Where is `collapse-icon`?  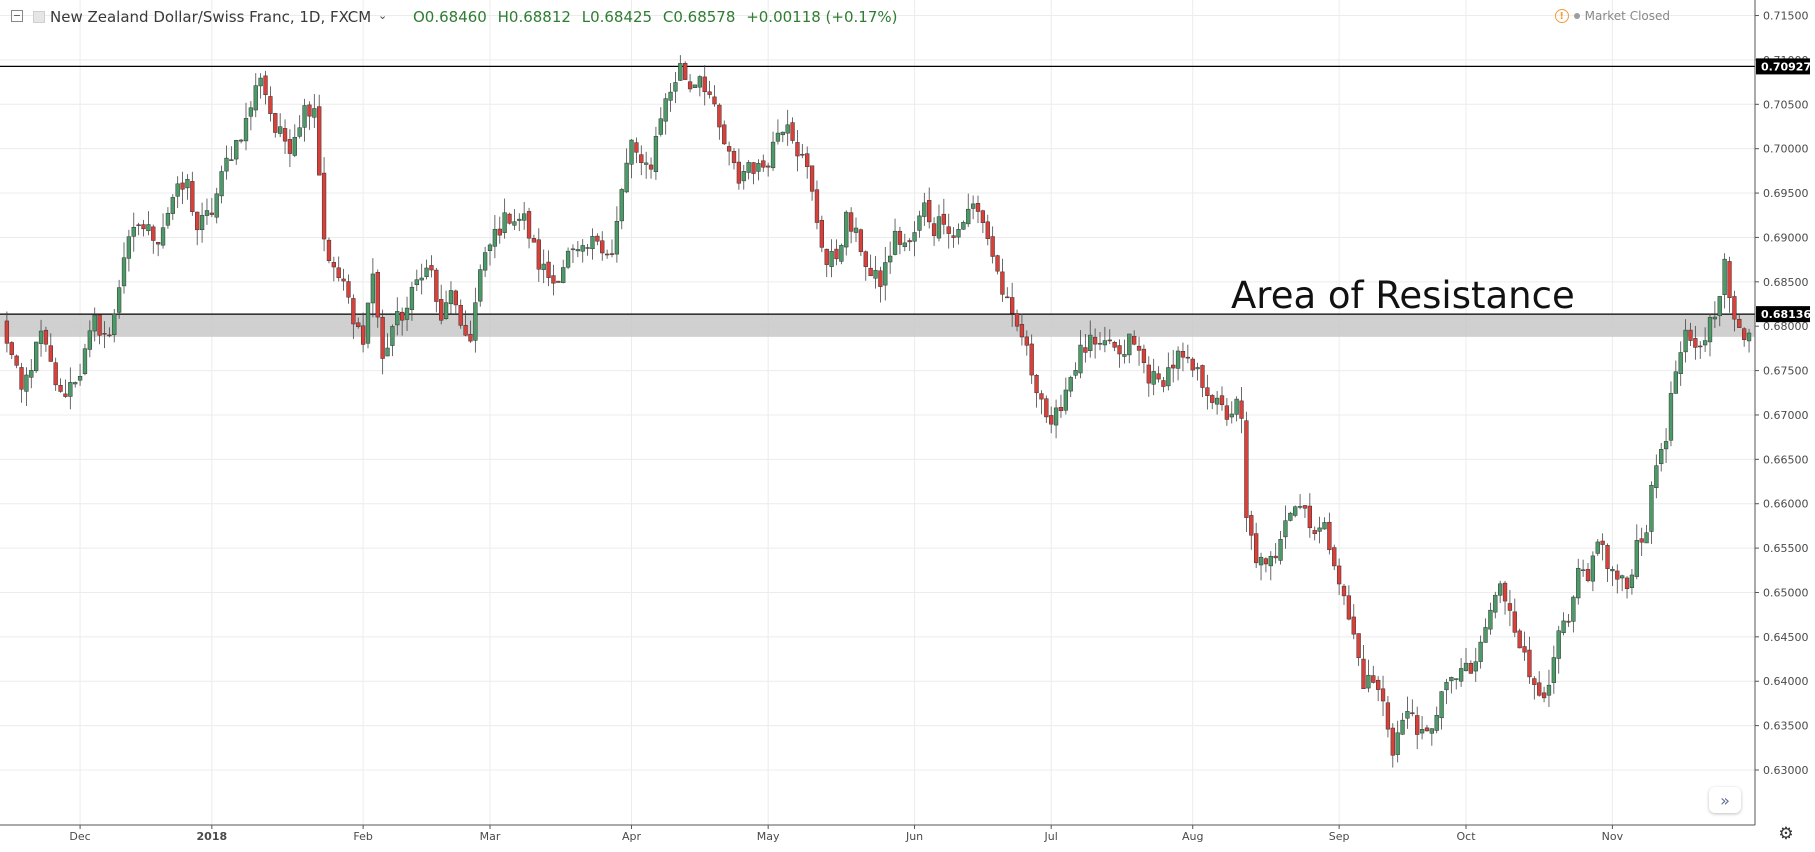
collapse-icon is located at coordinates (17, 16).